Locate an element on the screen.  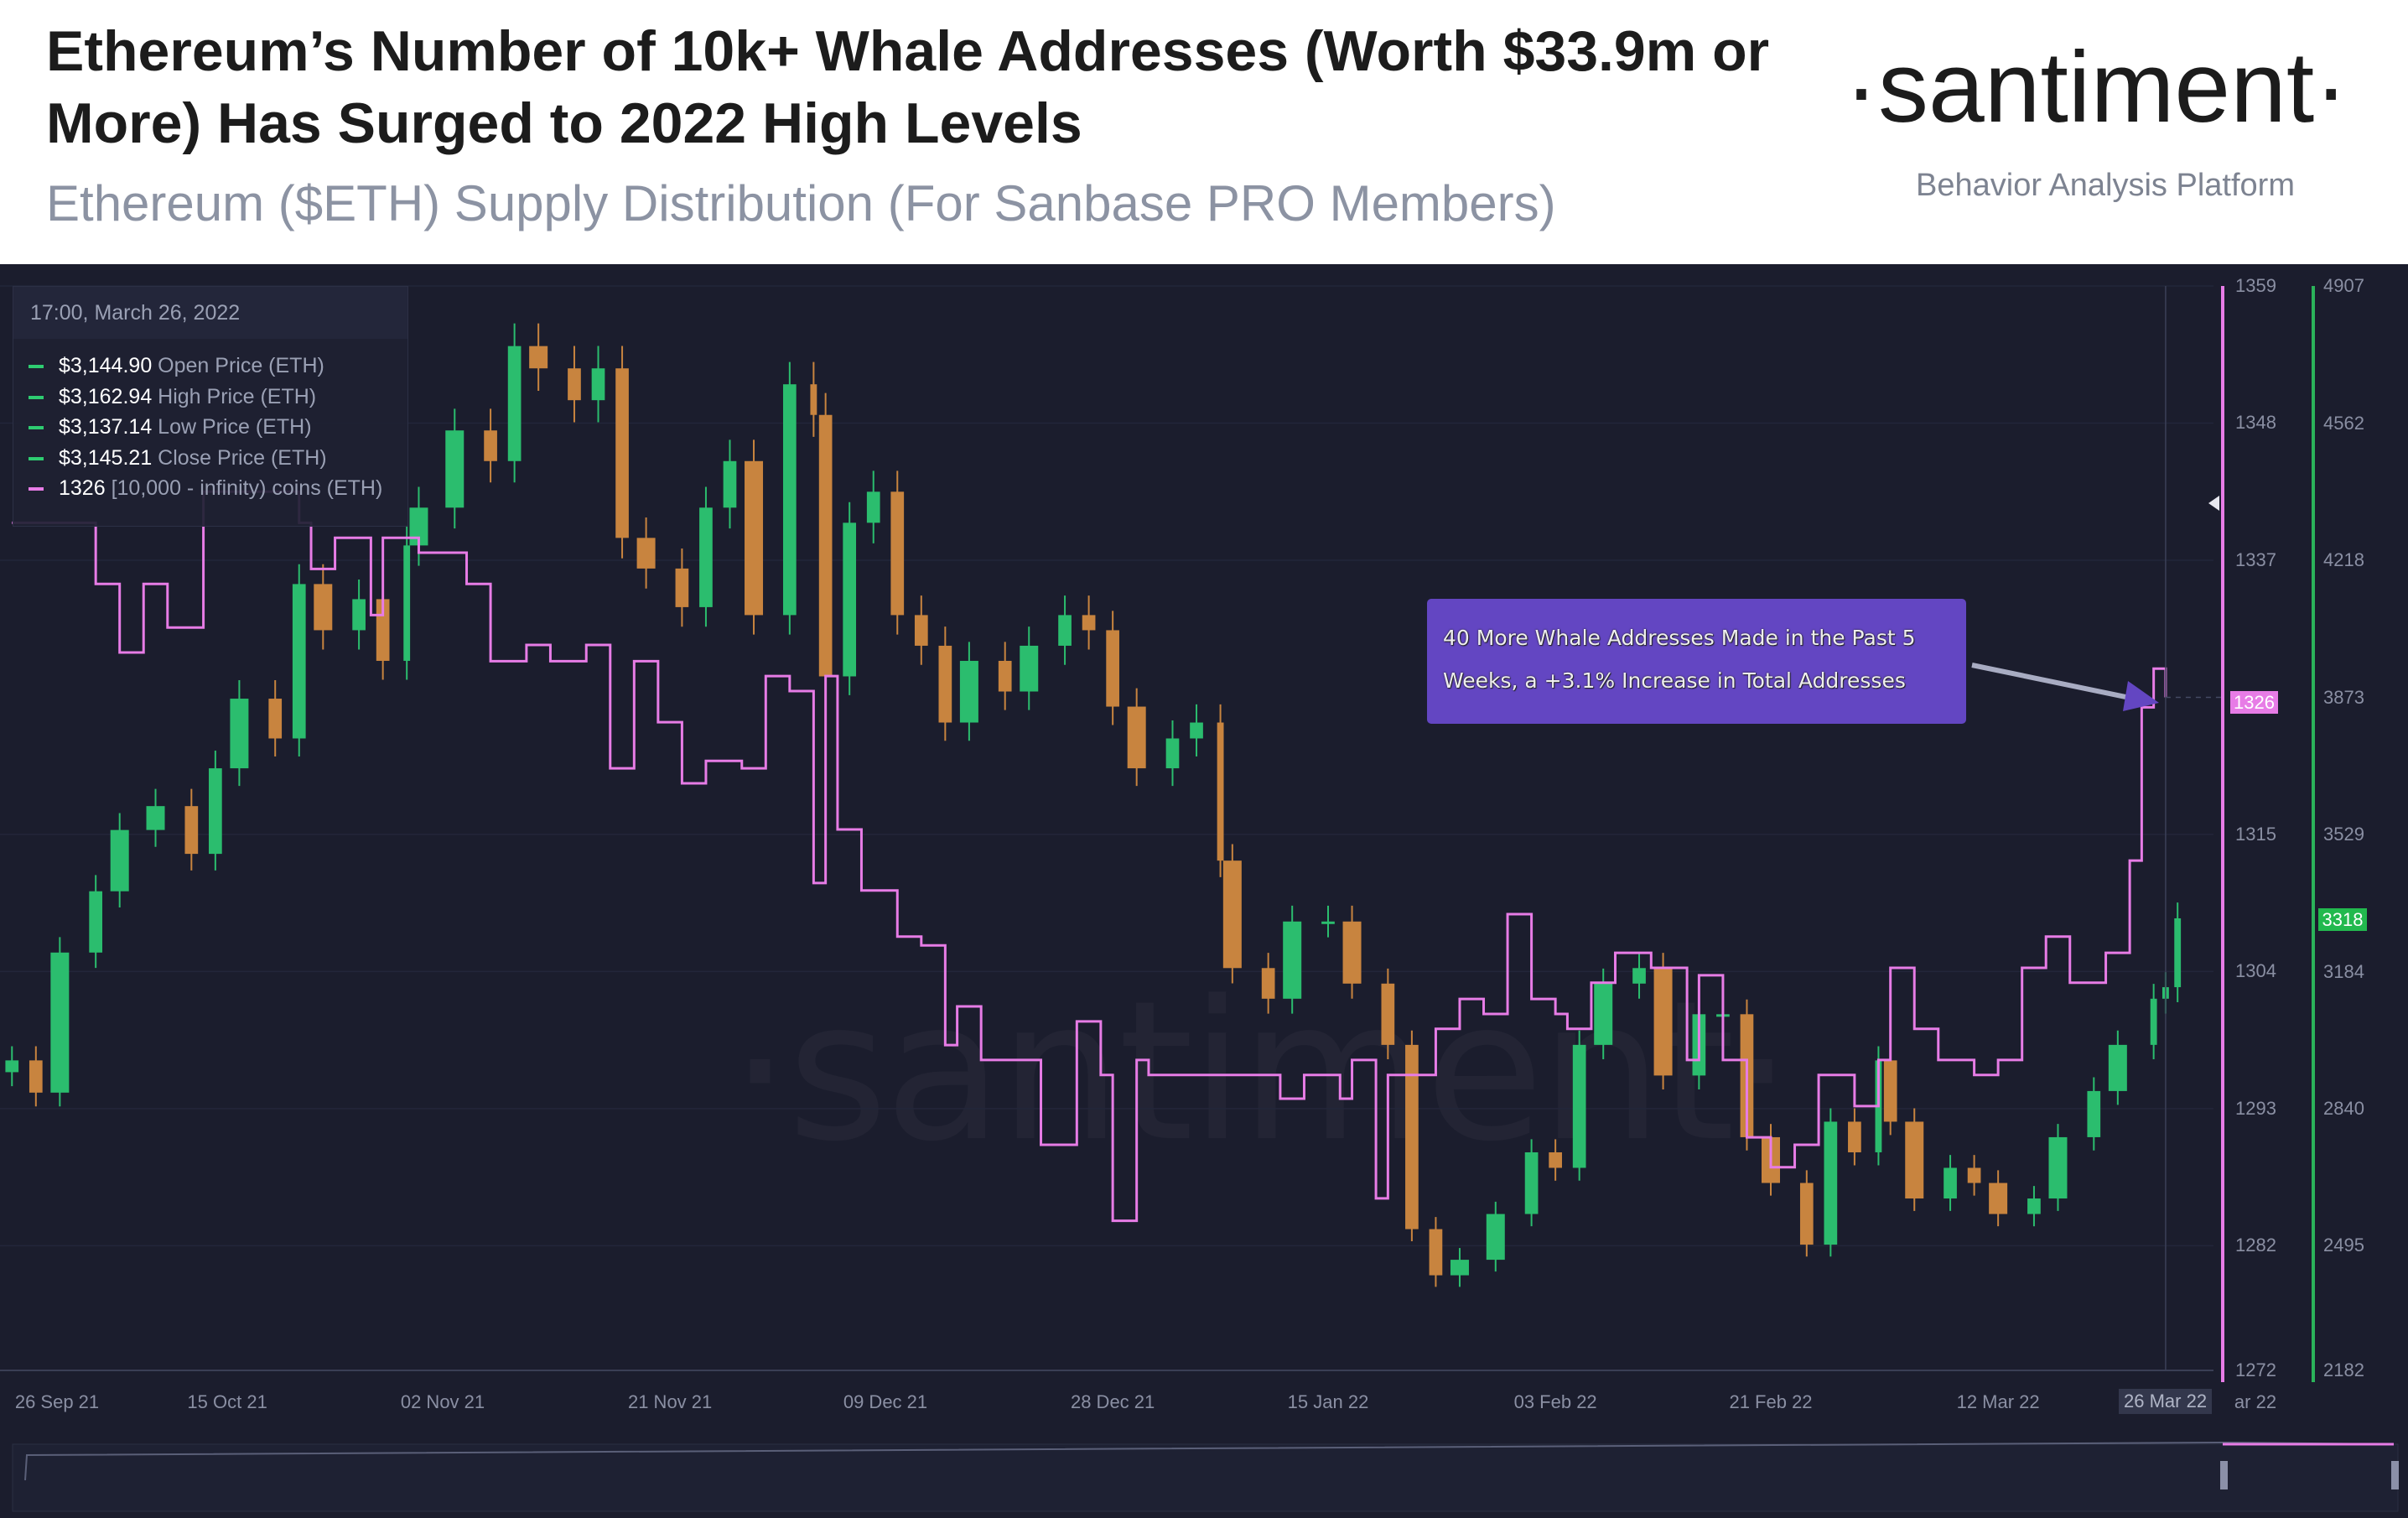
whale-axis-tick: 1337 is located at coordinates (2255, 559).